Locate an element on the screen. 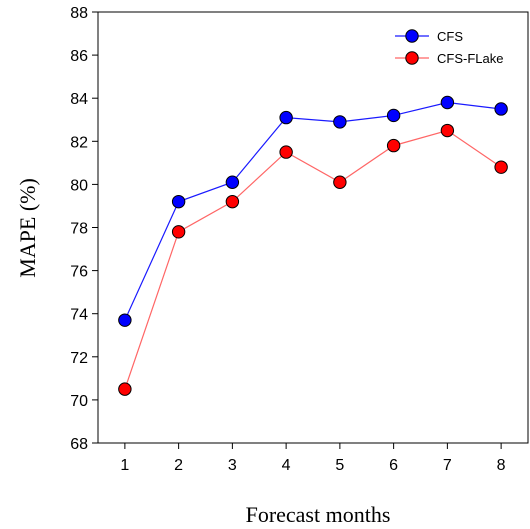 The height and width of the screenshot is (529, 530). y-tick-label: 76 is located at coordinates (79, 272).